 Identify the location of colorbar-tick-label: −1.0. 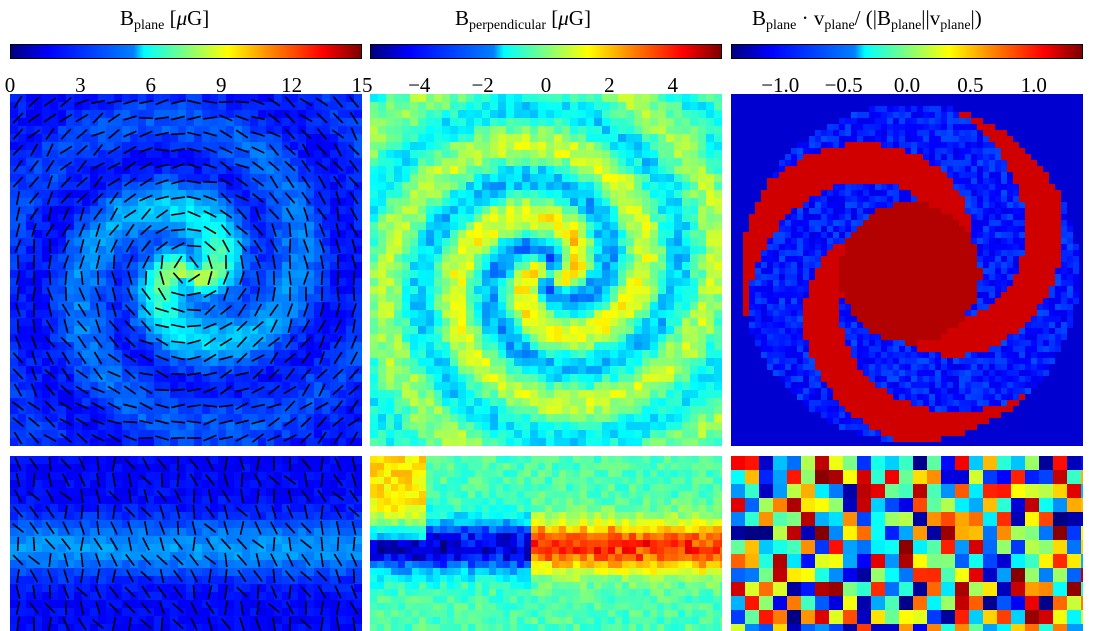
(780, 85).